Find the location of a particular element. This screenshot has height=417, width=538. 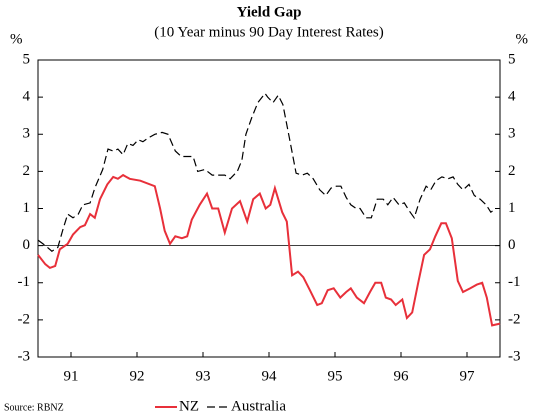

x-tick-label: 96 is located at coordinates (402, 376).